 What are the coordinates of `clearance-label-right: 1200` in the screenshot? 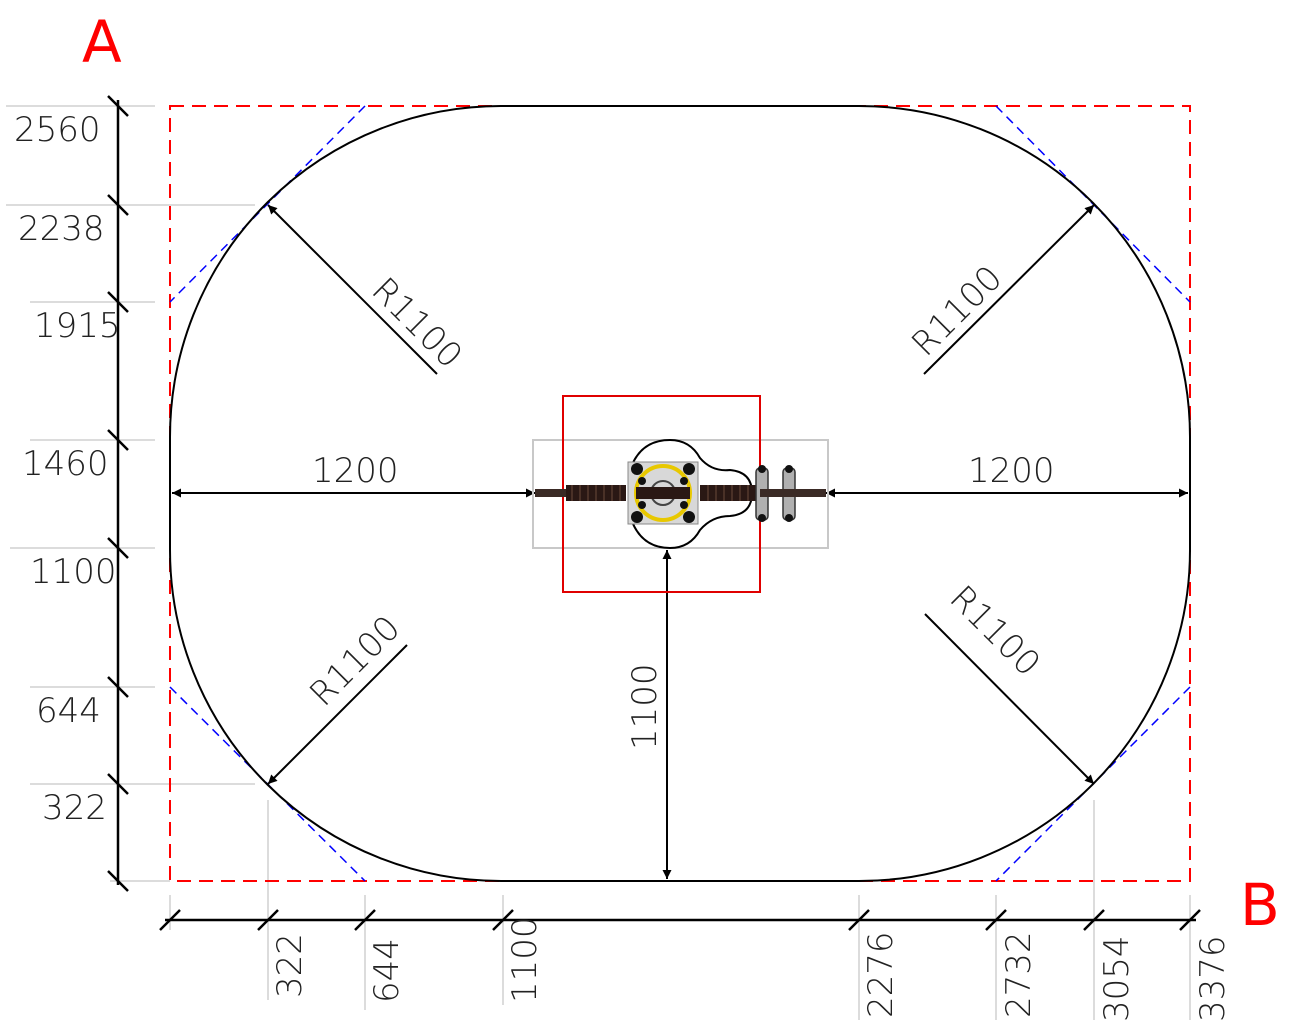 It's located at (1011, 471).